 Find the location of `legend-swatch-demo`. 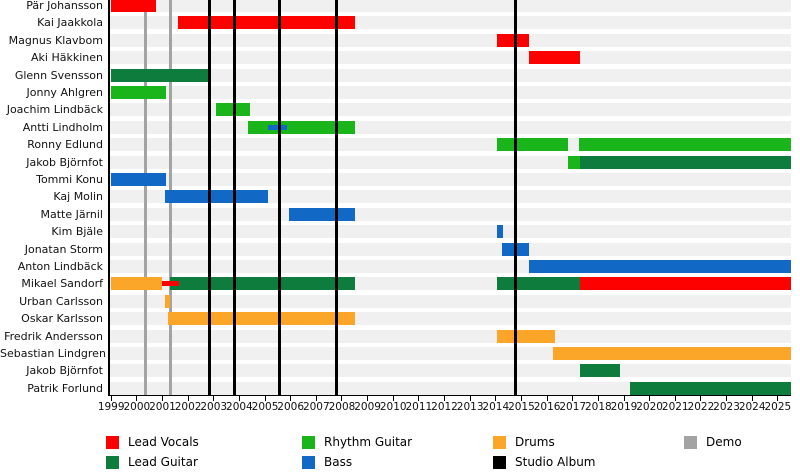

legend-swatch-demo is located at coordinates (690, 442).